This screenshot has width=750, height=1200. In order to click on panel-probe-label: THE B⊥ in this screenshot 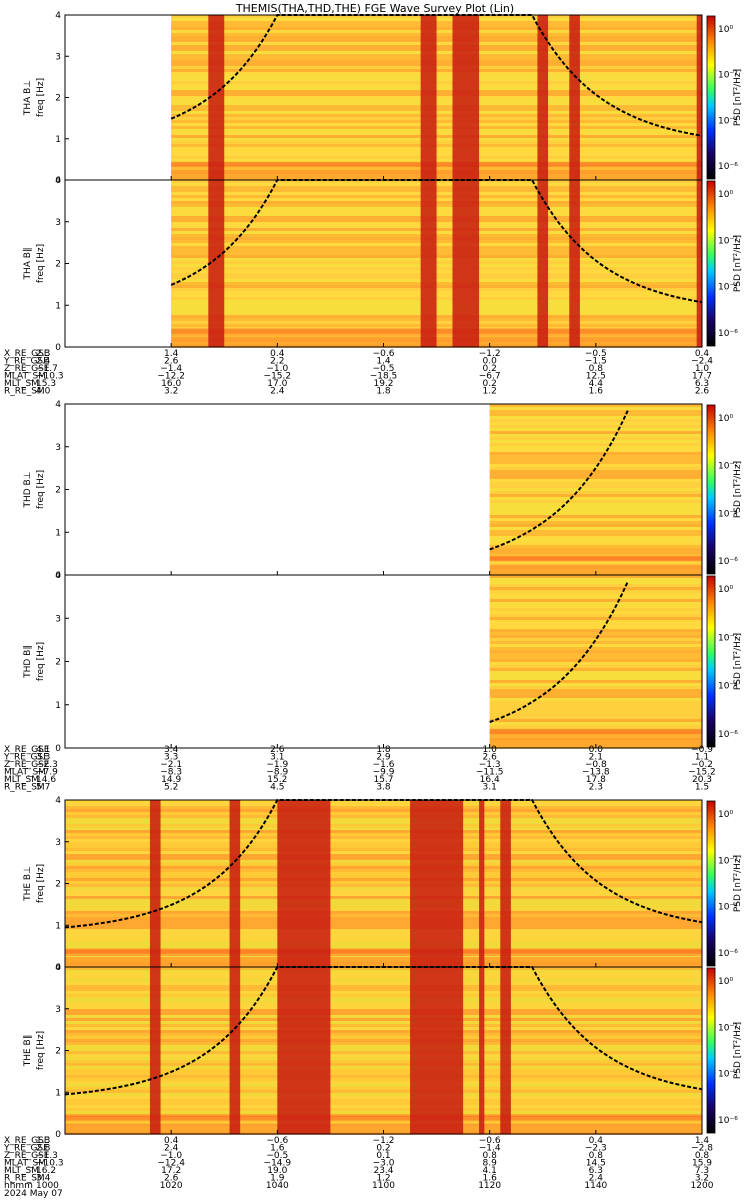, I will do `click(28, 884)`.